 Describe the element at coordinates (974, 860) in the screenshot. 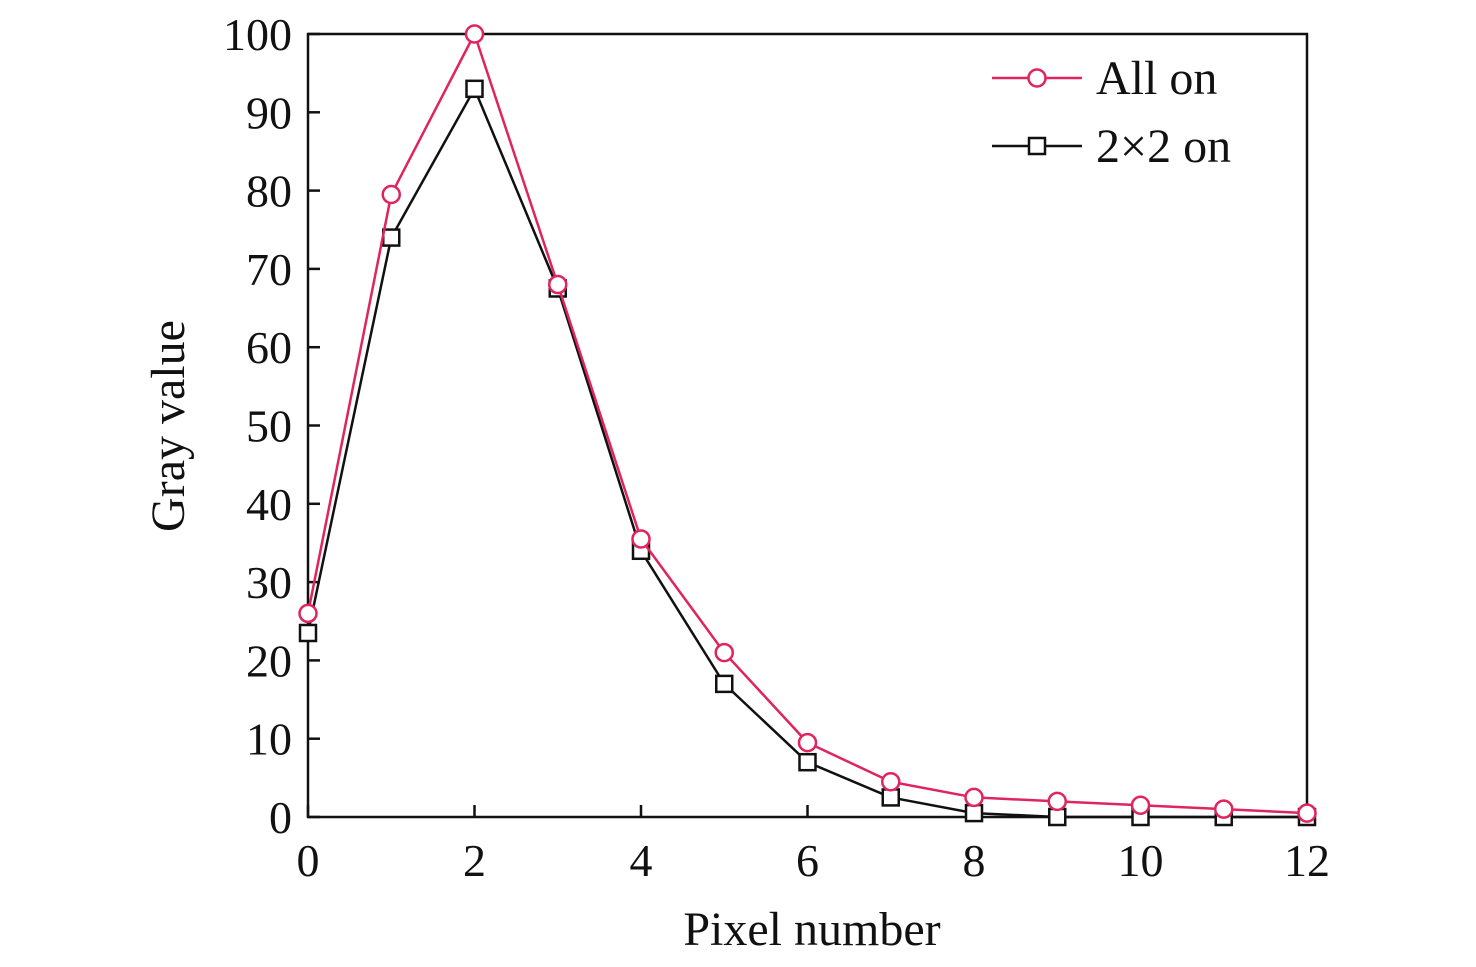

I see `x-tick-label: 8` at that location.